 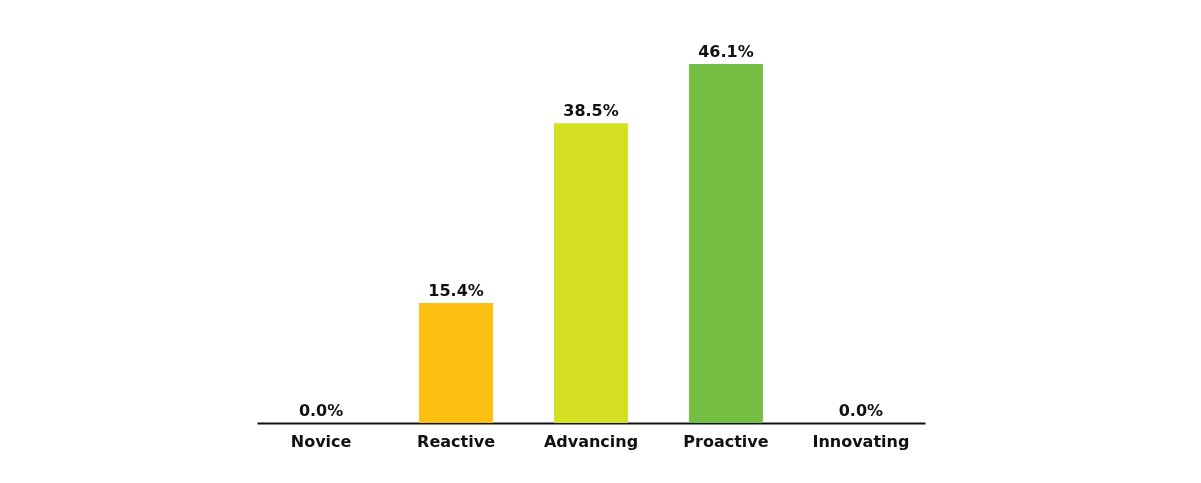 I want to click on x-tick-label: Reactive, so click(x=456, y=441).